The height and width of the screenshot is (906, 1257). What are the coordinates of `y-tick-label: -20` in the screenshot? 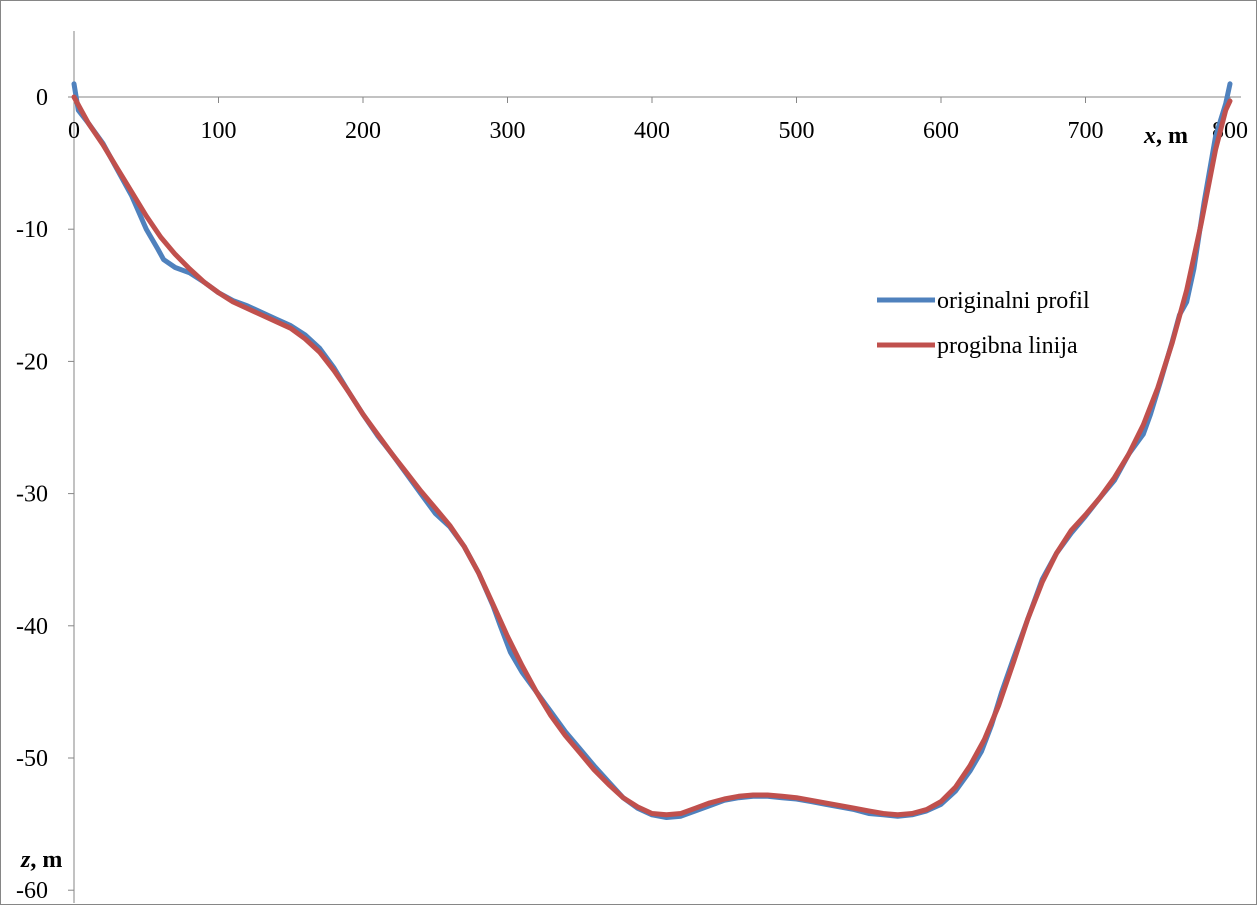 It's located at (32, 362).